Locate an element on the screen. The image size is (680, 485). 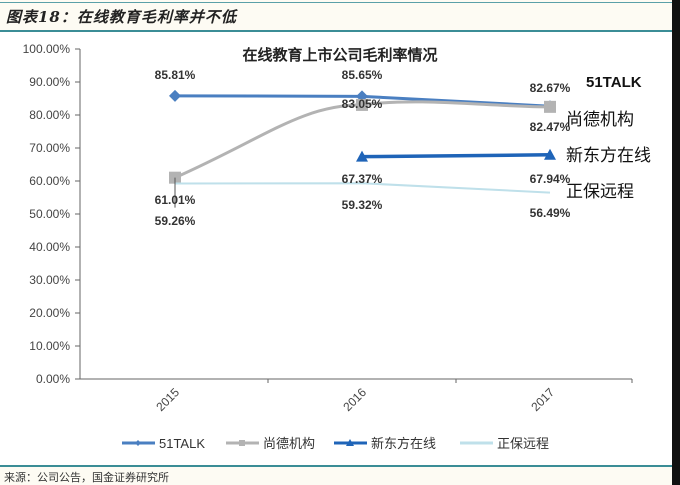
legend-label: 51TALK is located at coordinates (182, 443).